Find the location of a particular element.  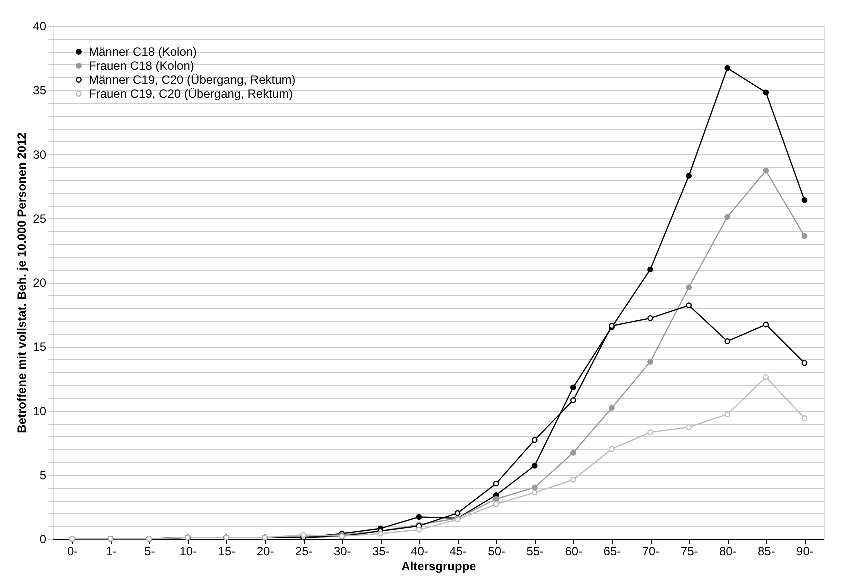

y-tick-label: 25 is located at coordinates (40, 219).